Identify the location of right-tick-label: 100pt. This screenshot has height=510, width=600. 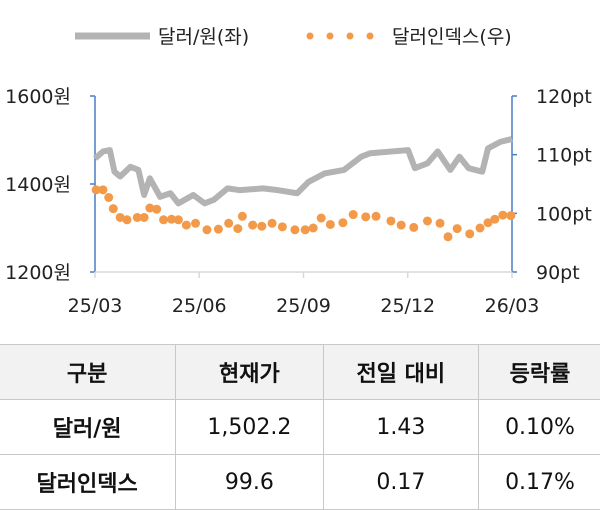
(564, 214).